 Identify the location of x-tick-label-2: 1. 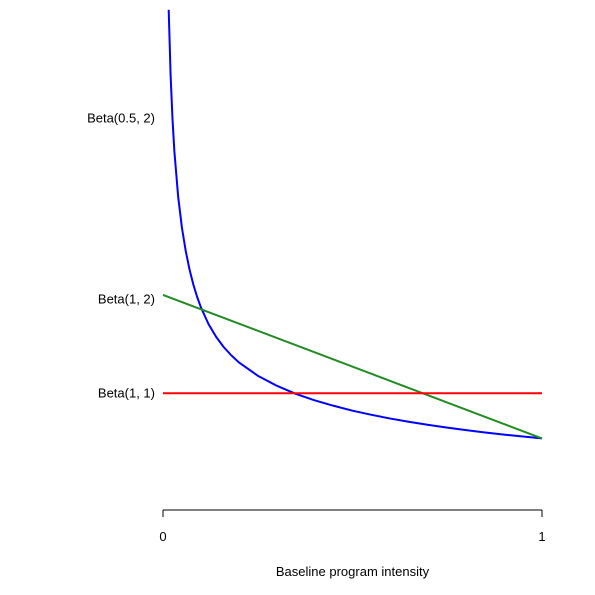
(541, 536).